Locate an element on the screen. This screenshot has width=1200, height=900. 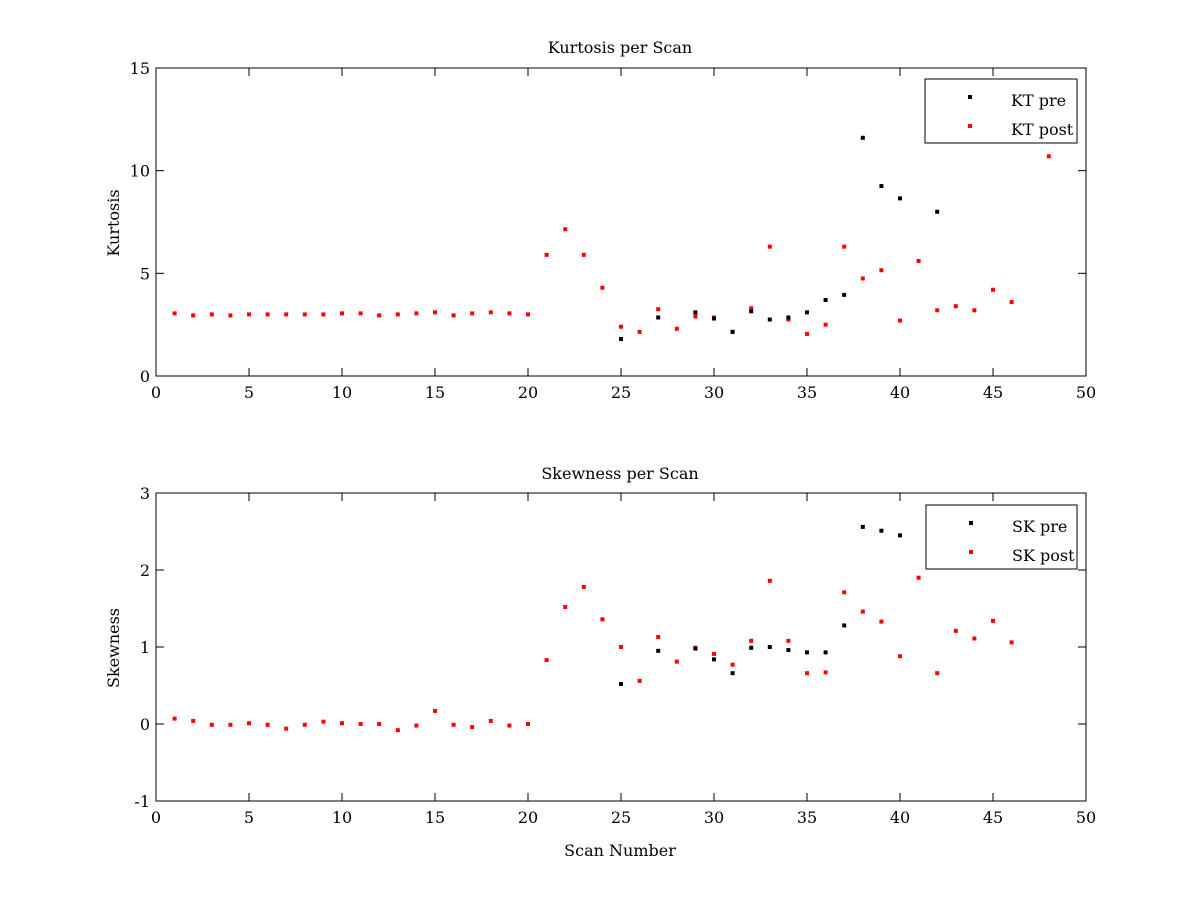
kurtosis-legend-marker-post is located at coordinates (970, 126).